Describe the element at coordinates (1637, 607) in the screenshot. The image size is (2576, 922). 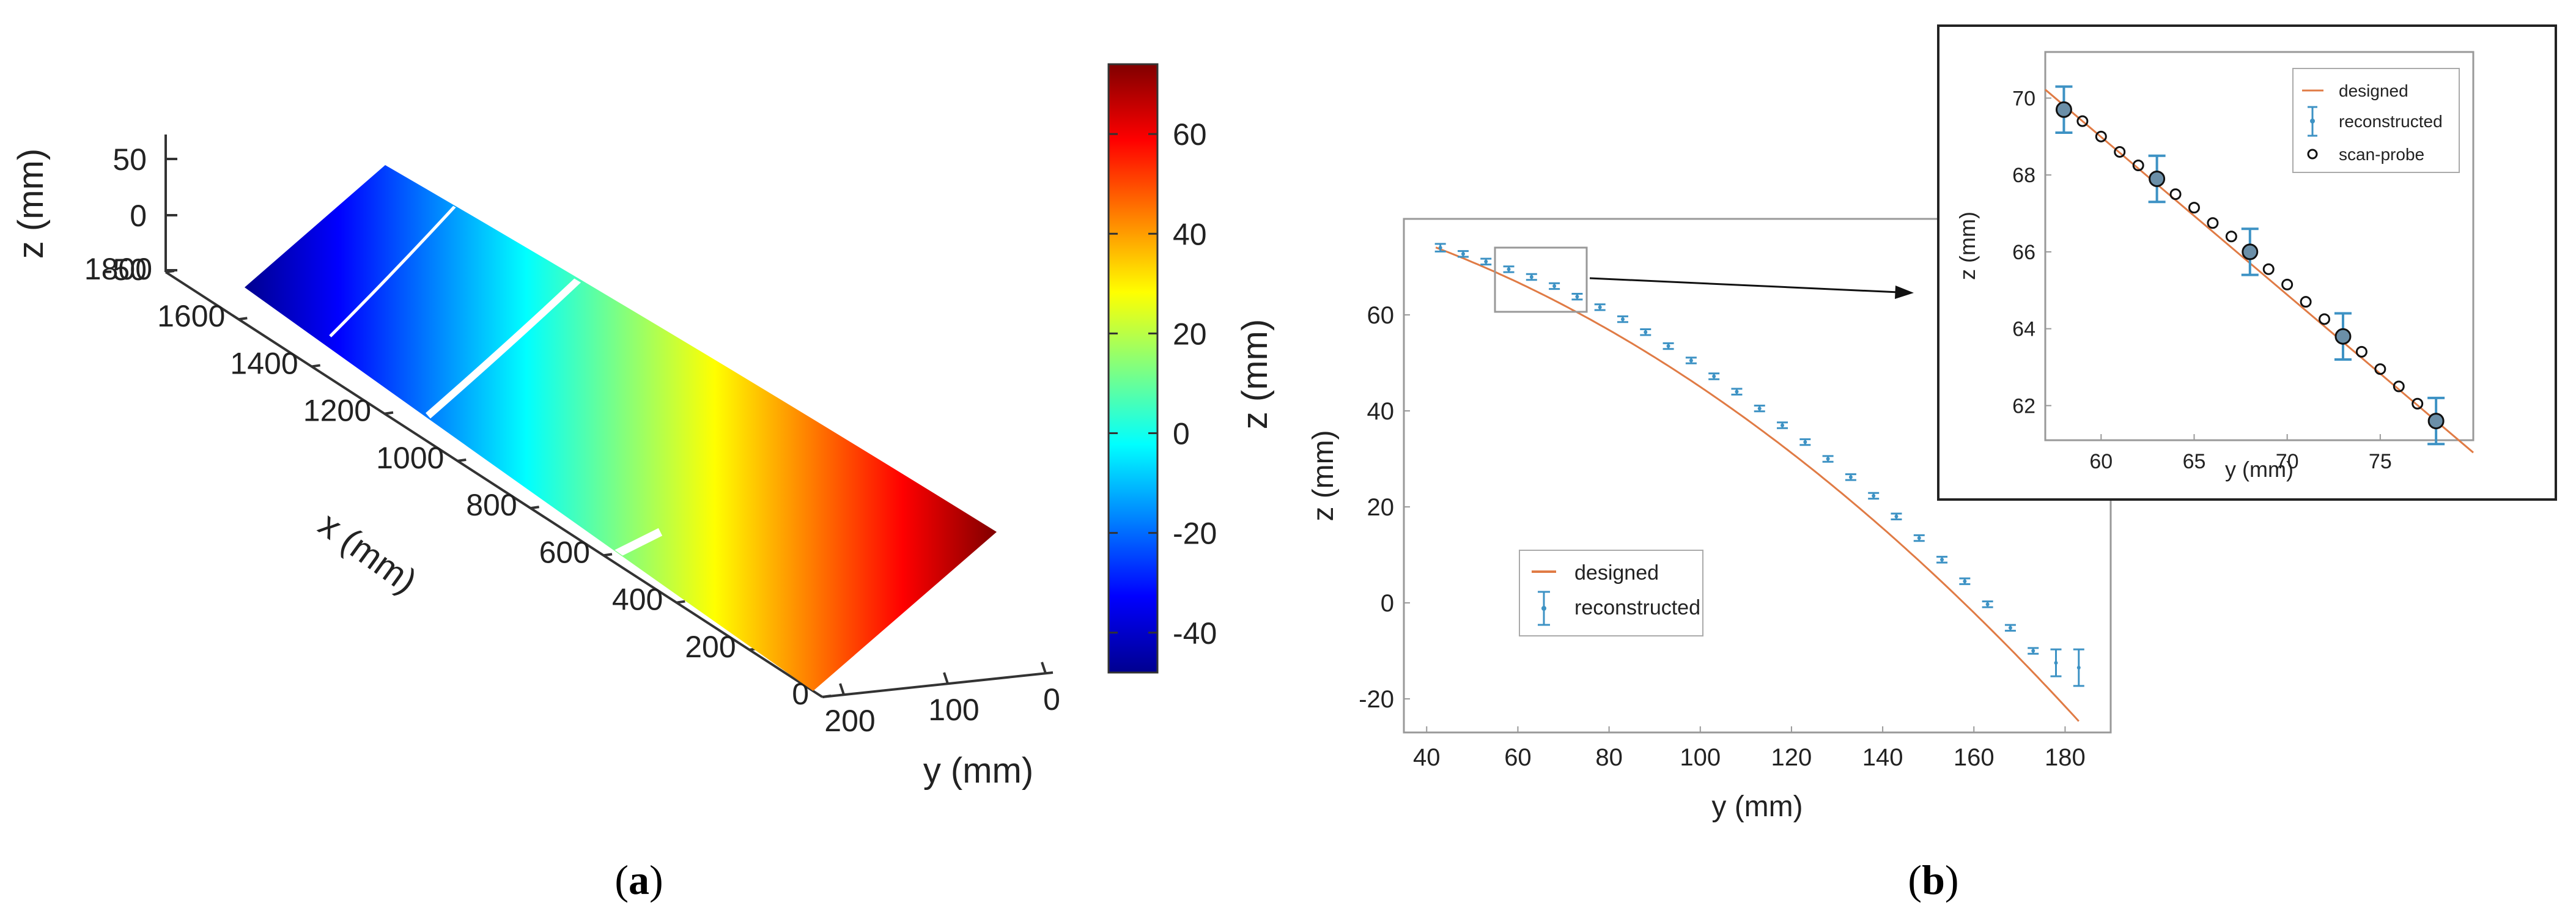
I see `b-main-legend-reconstructed: reconstructed` at that location.